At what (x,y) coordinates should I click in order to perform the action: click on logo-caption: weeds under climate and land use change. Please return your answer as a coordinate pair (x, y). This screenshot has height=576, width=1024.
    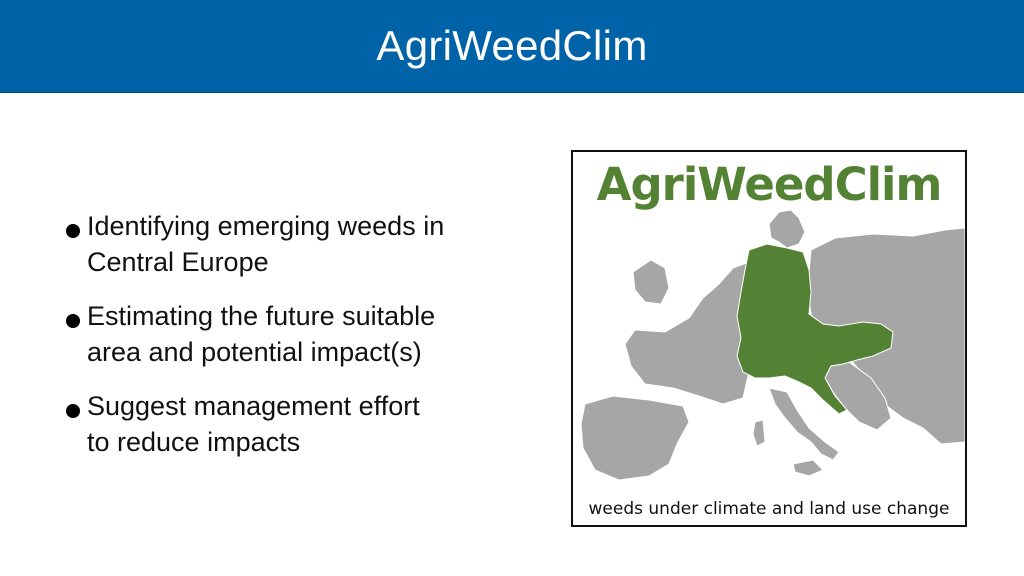
    Looking at the image, I should click on (769, 508).